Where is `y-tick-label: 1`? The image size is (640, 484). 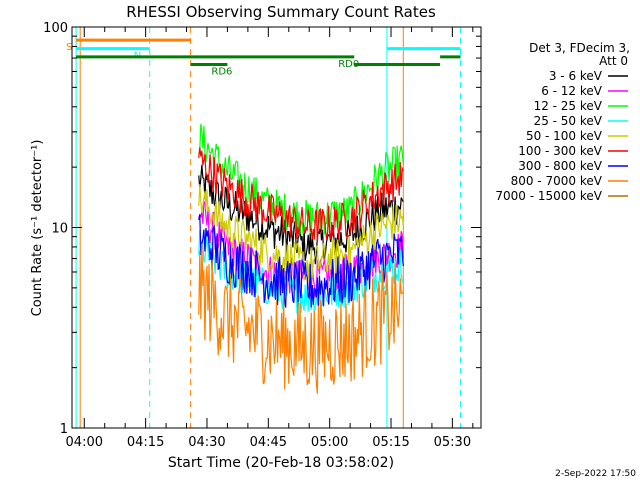
y-tick-label: 1 is located at coordinates (64, 429).